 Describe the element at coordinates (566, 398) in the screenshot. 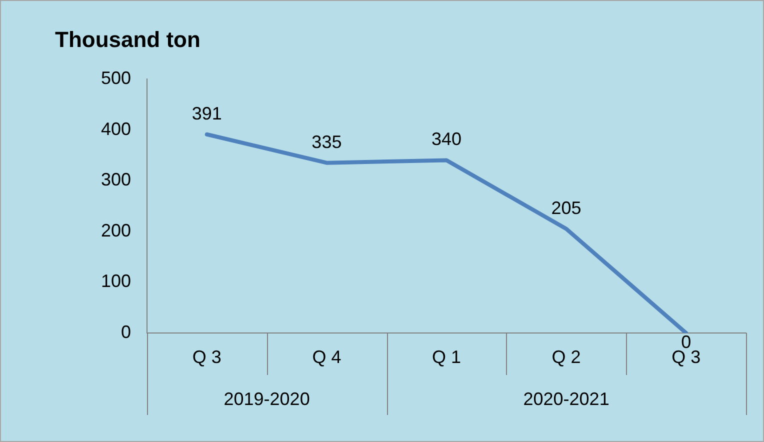

I see `text: 2020-2021` at that location.